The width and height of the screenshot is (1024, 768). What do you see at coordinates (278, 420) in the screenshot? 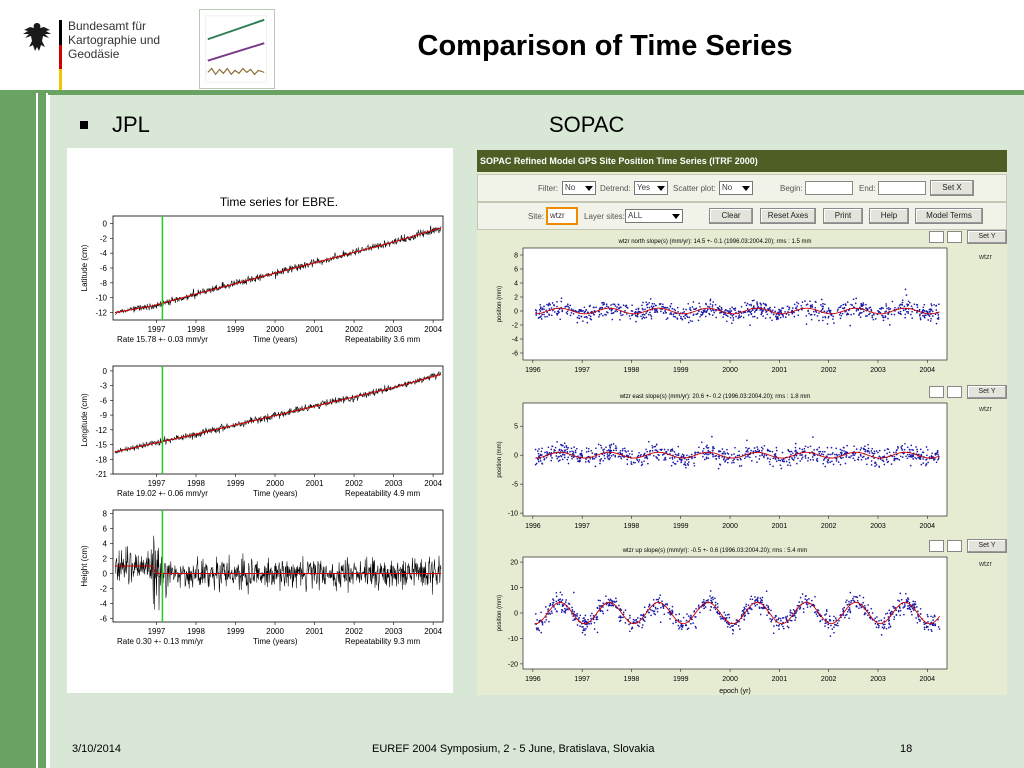
I see `plot-frame` at bounding box center [278, 420].